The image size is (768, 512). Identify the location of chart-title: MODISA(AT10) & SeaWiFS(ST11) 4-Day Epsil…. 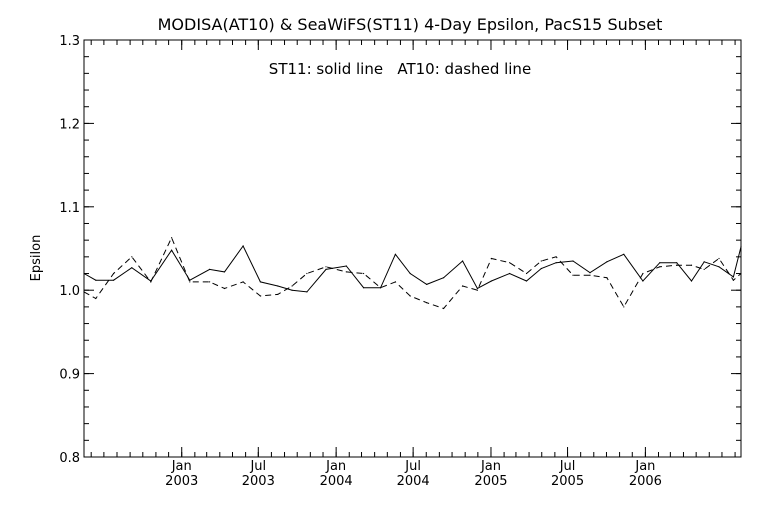
(410, 24).